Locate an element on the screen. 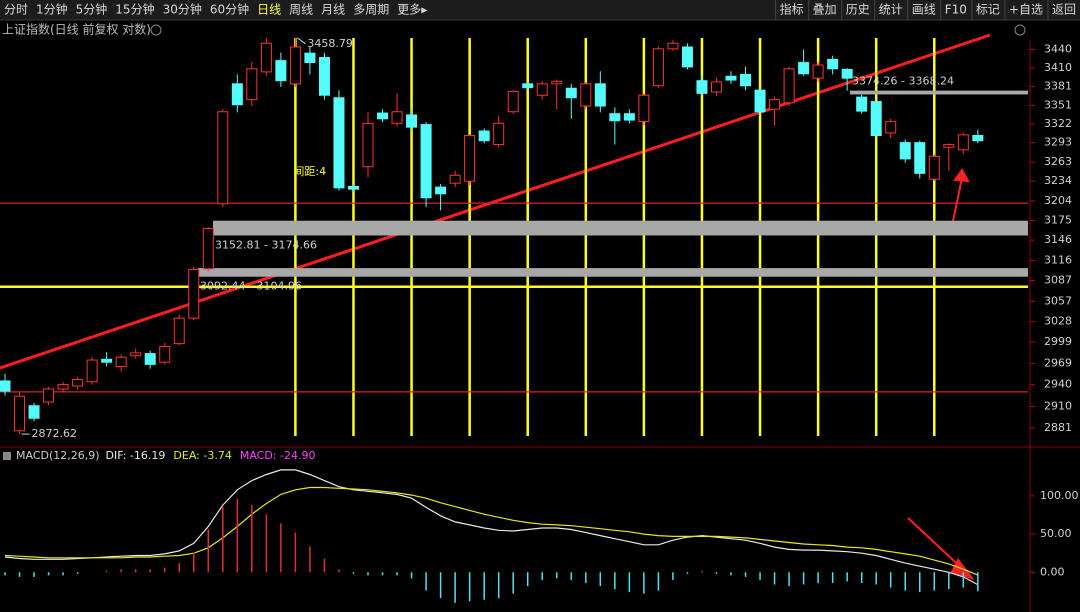 This screenshot has width=1080, height=612. toolbar-tab: 1分钟 is located at coordinates (52, 9).